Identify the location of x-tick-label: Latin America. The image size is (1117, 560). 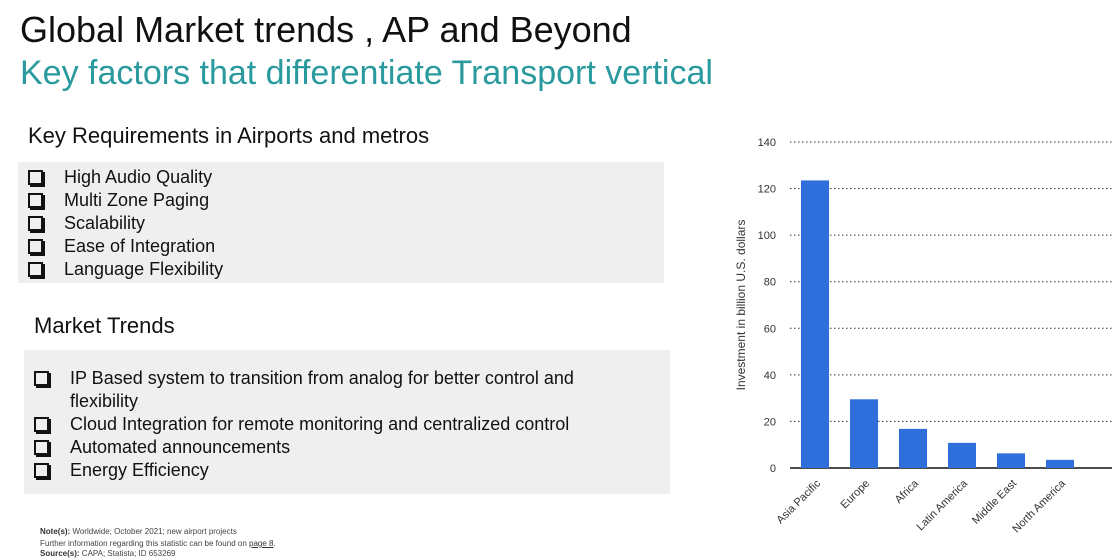
(943, 505).